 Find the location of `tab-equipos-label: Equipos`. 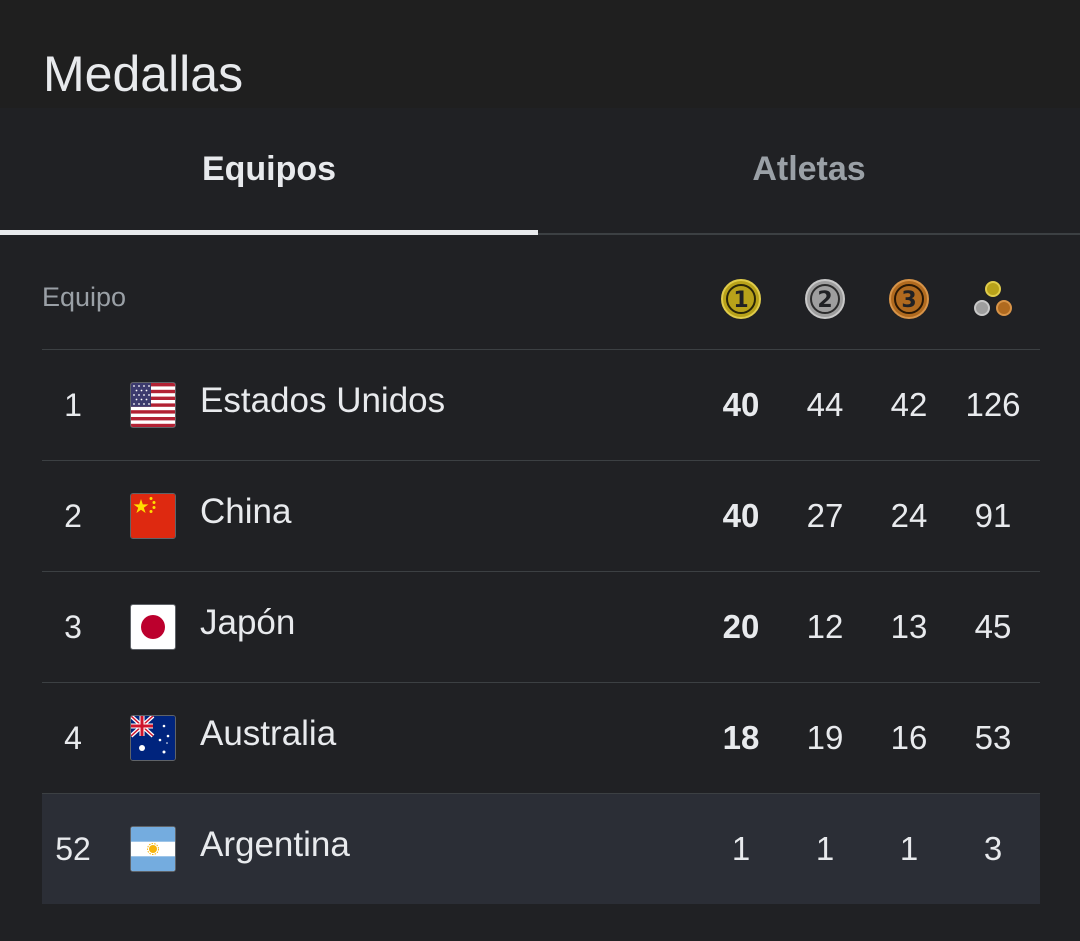

tab-equipos-label: Equipos is located at coordinates (269, 169).